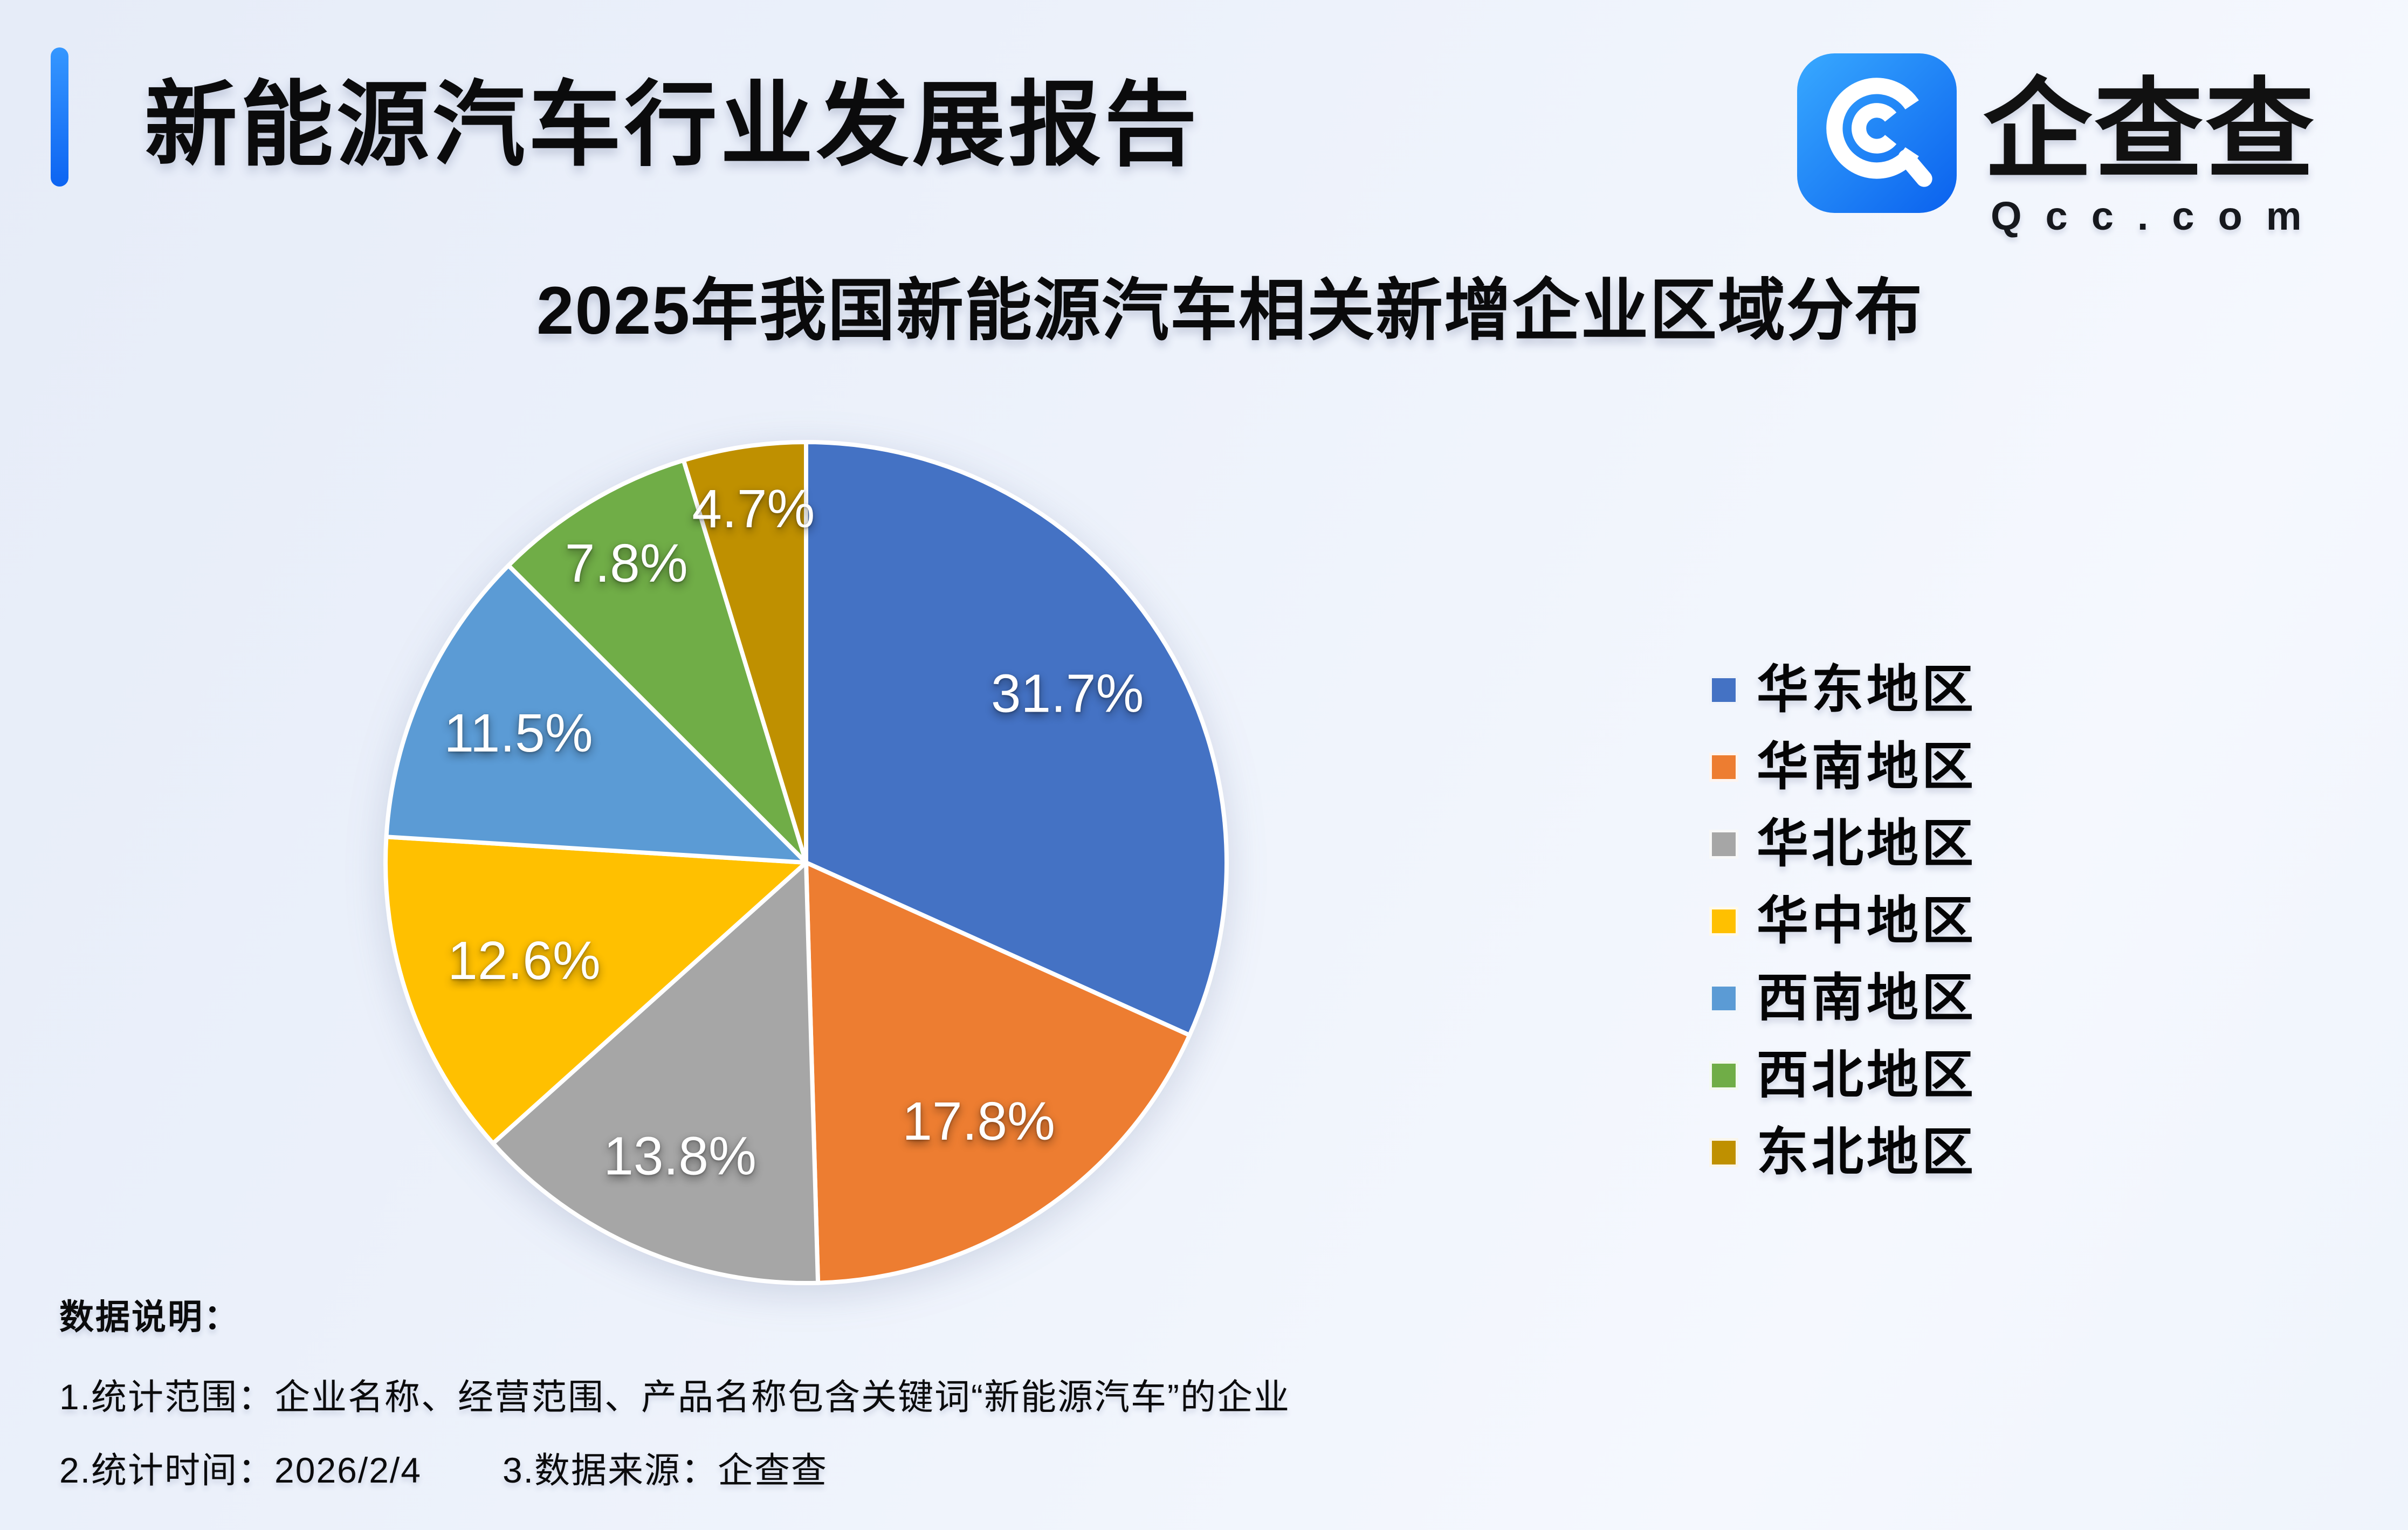 The image size is (2408, 1530). I want to click on legend-label: 西南地区, so click(1867, 998).